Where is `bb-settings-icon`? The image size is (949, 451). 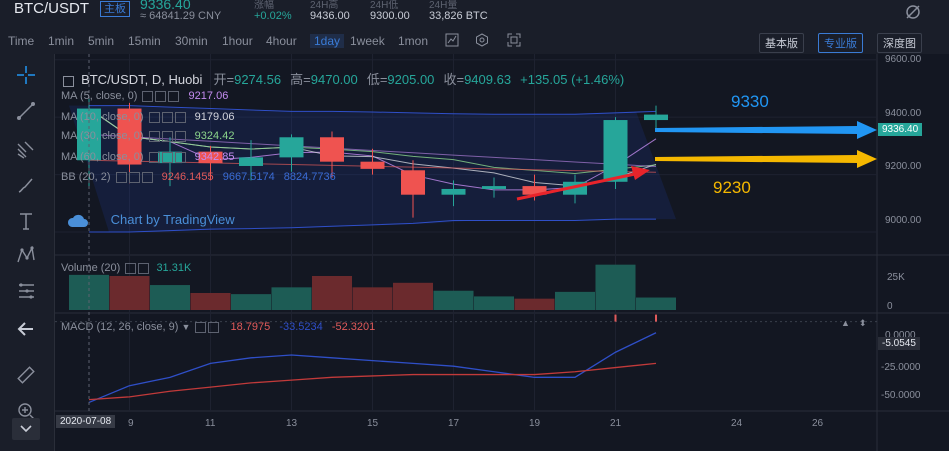
bb-settings-icon is located at coordinates (121, 177).